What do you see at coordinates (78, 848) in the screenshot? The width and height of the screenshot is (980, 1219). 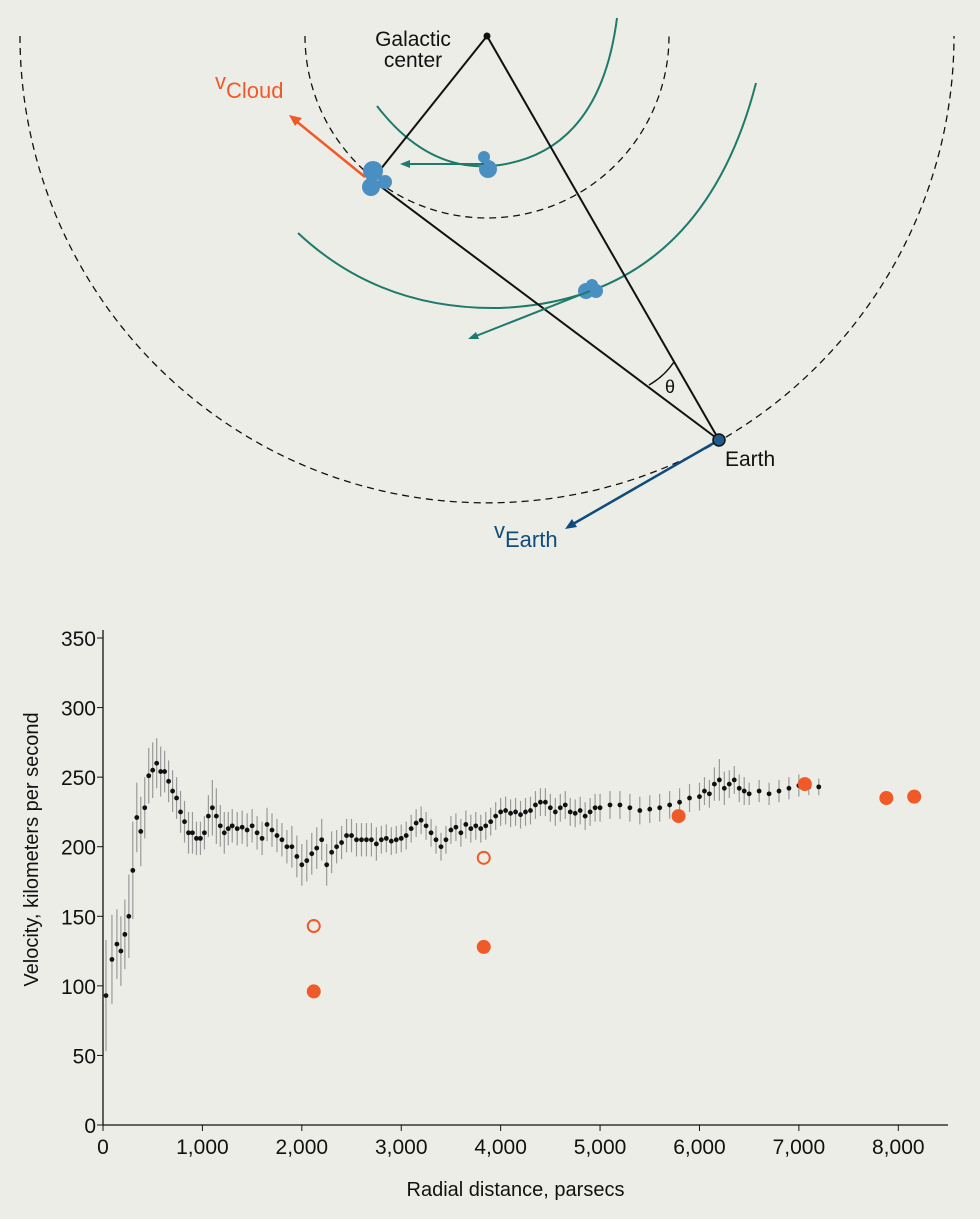 I see `y-tick-label: 200` at bounding box center [78, 848].